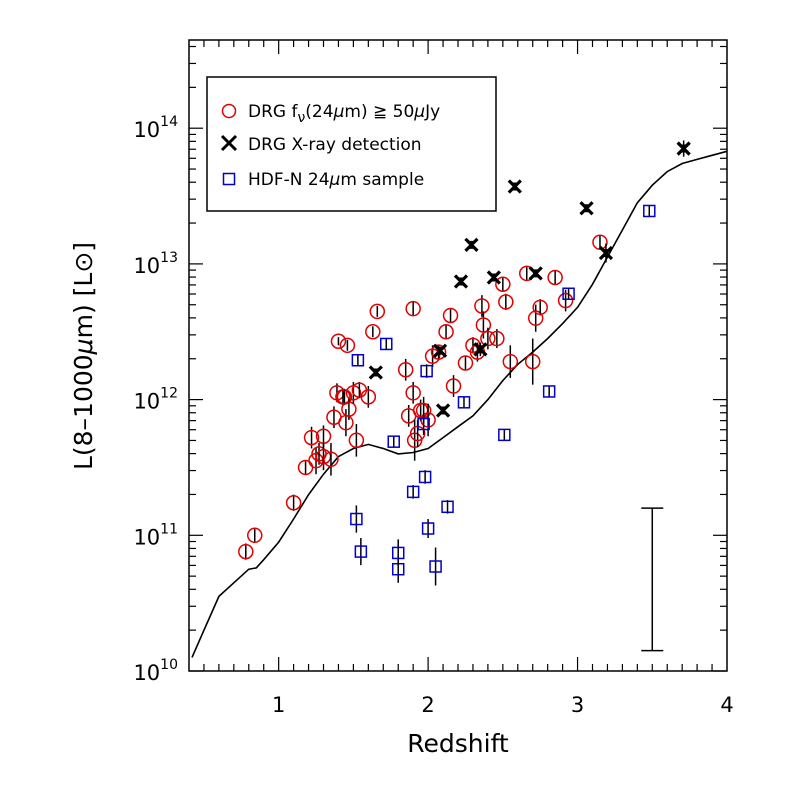 Image resolution: width=789 pixels, height=789 pixels. I want to click on x-tick-label: 3, so click(577, 705).